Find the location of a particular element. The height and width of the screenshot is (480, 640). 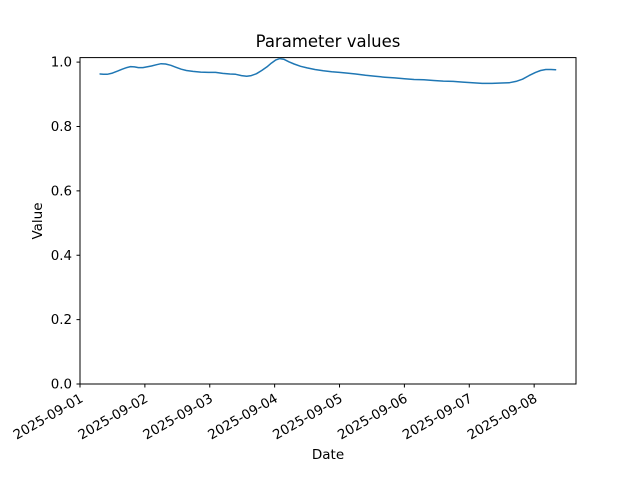

y-tick-label: 0.6 is located at coordinates (61, 191).